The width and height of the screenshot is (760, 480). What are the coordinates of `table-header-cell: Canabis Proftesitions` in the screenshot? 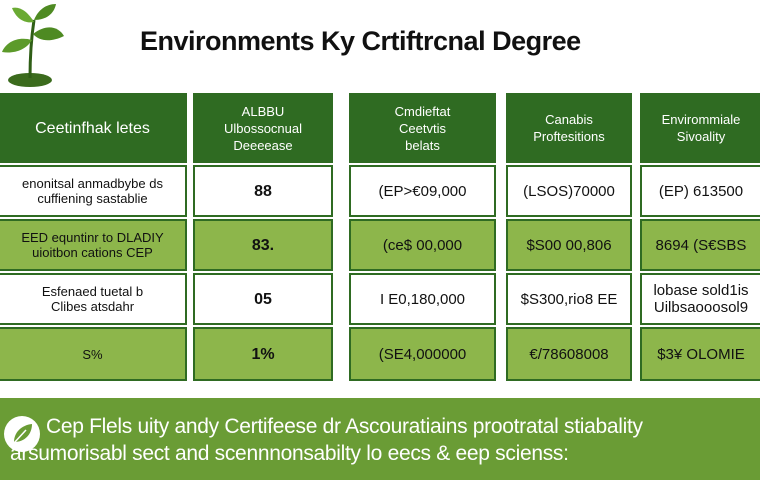 It's located at (569, 128).